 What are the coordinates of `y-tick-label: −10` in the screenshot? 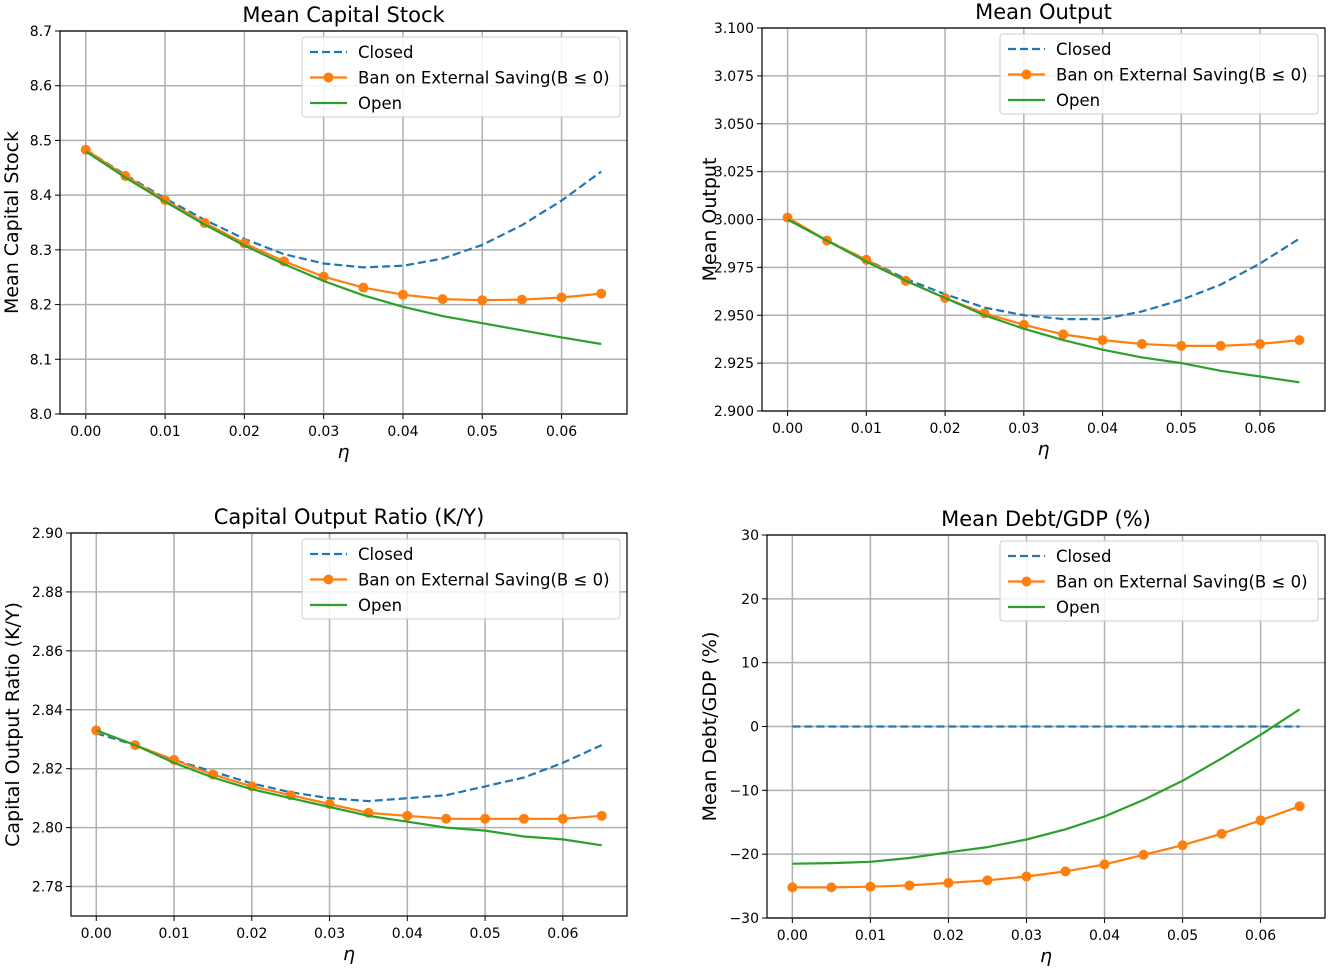 It's located at (744, 791).